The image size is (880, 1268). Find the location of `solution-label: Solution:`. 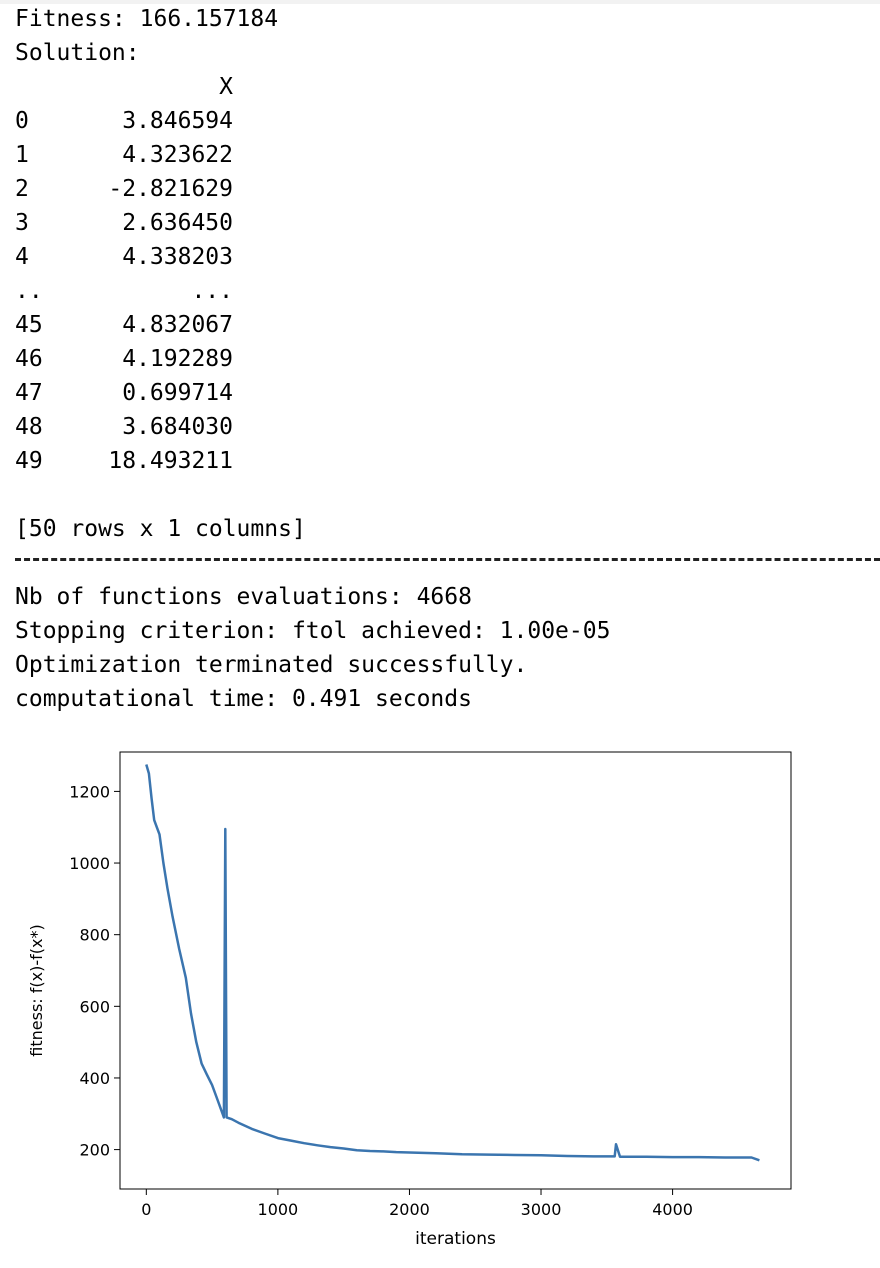

solution-label: Solution: is located at coordinates (77, 53).